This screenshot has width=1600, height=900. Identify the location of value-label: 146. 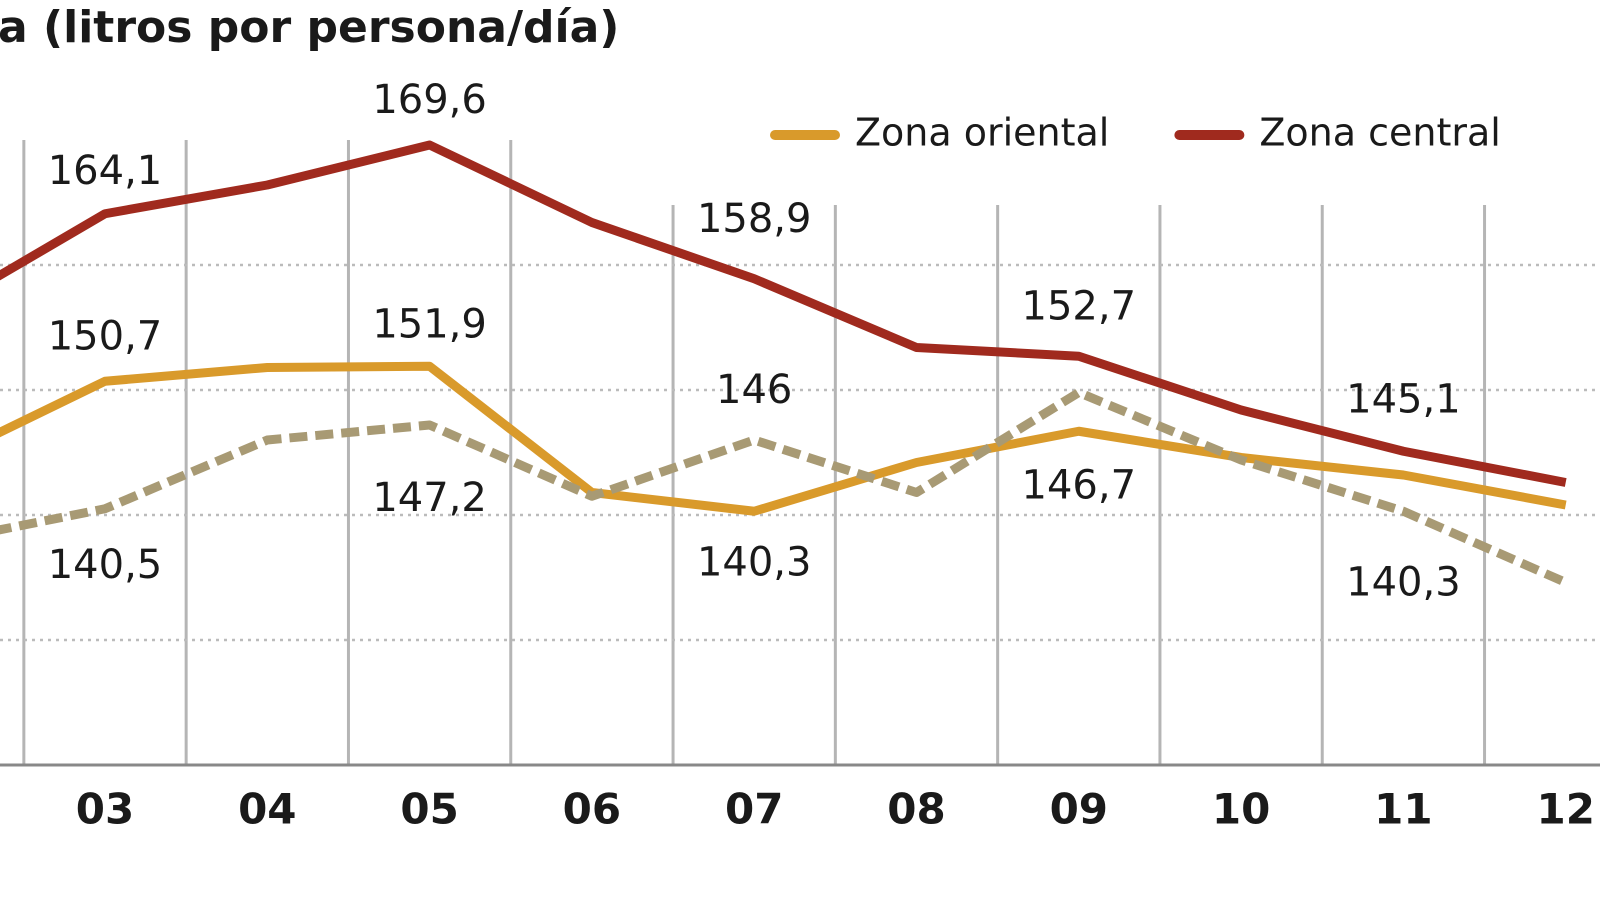
(754, 390).